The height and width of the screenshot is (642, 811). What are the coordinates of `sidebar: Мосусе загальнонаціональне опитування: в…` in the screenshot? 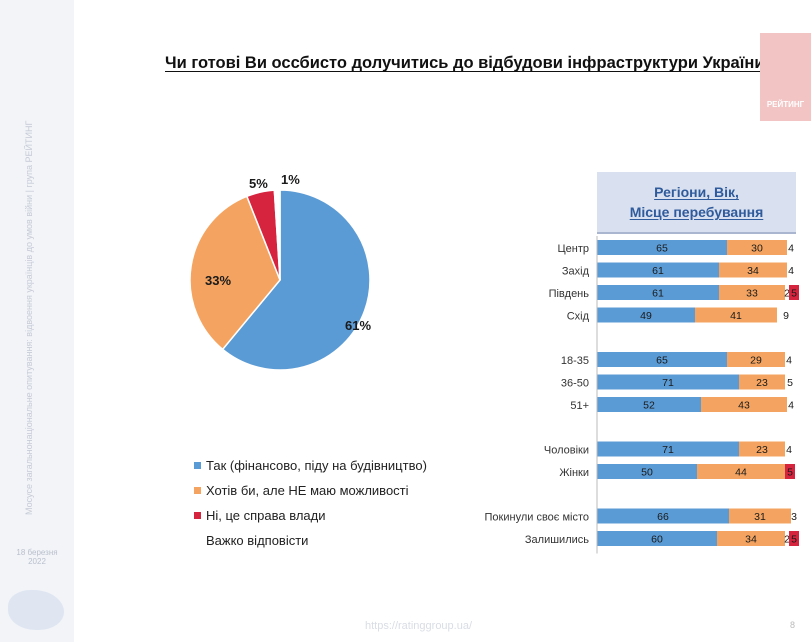 It's located at (37, 321).